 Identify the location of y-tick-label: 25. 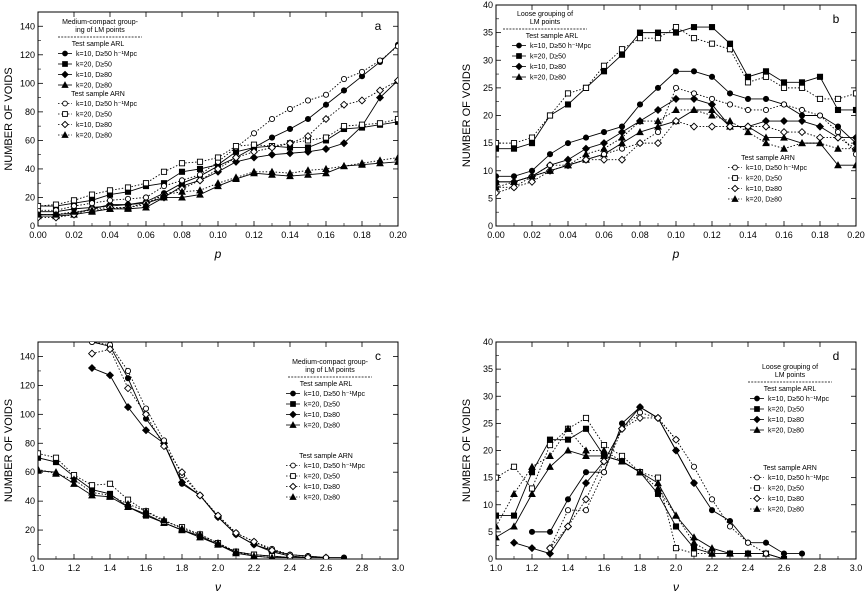
(488, 88).